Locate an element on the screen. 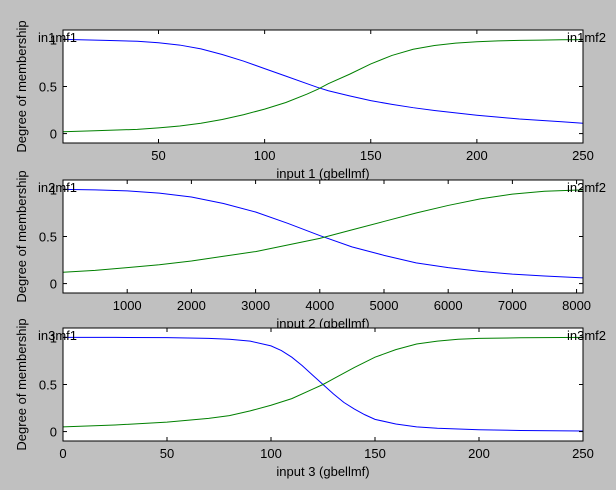 The width and height of the screenshot is (616, 490). x-tick-label: 4000 is located at coordinates (319, 305).